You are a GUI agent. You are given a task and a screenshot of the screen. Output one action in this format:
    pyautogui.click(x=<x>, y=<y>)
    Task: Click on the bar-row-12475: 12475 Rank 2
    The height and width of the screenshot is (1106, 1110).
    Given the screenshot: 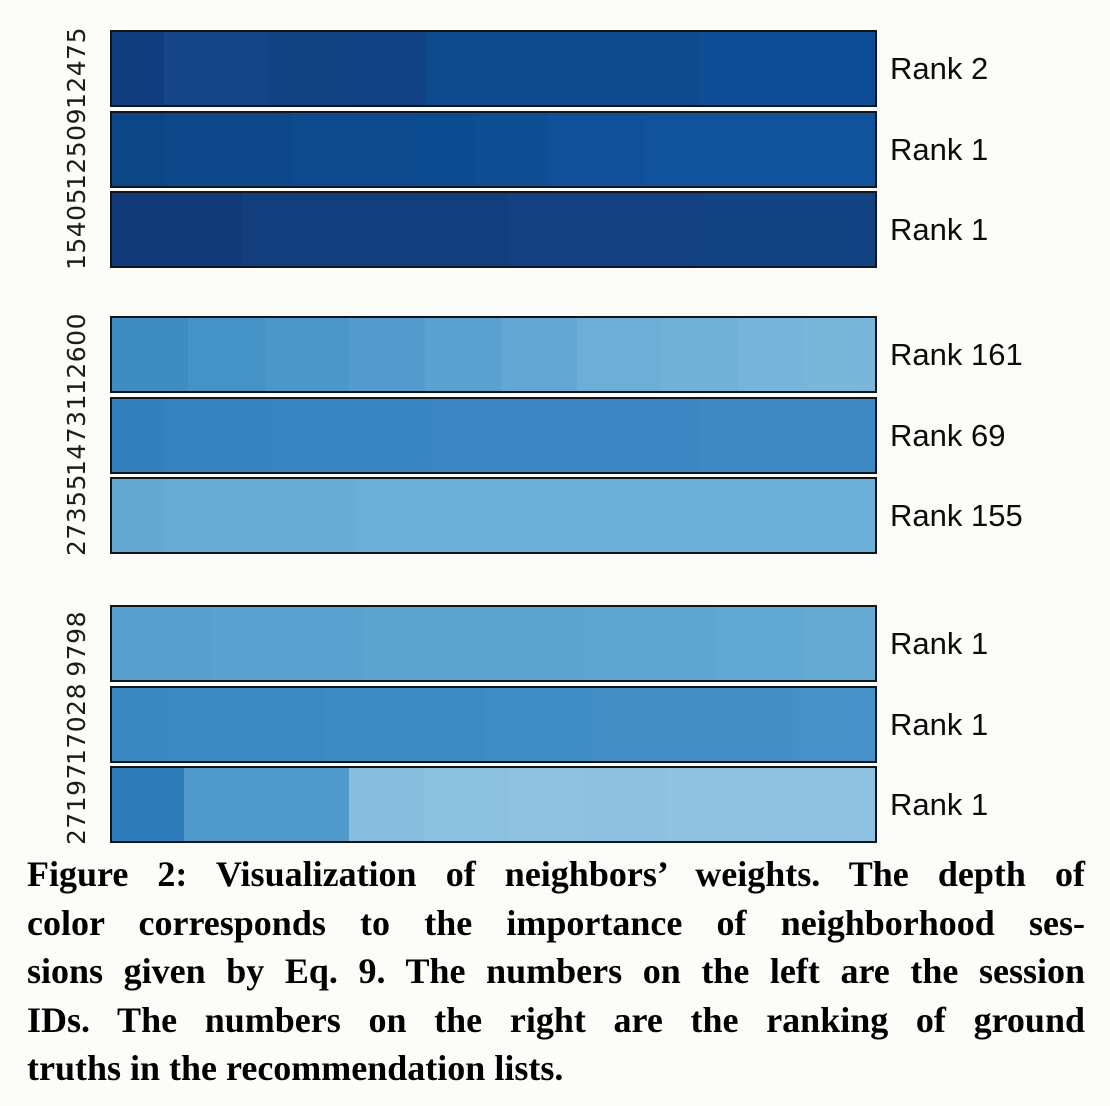 What is the action you would take?
    pyautogui.click(x=555, y=68)
    